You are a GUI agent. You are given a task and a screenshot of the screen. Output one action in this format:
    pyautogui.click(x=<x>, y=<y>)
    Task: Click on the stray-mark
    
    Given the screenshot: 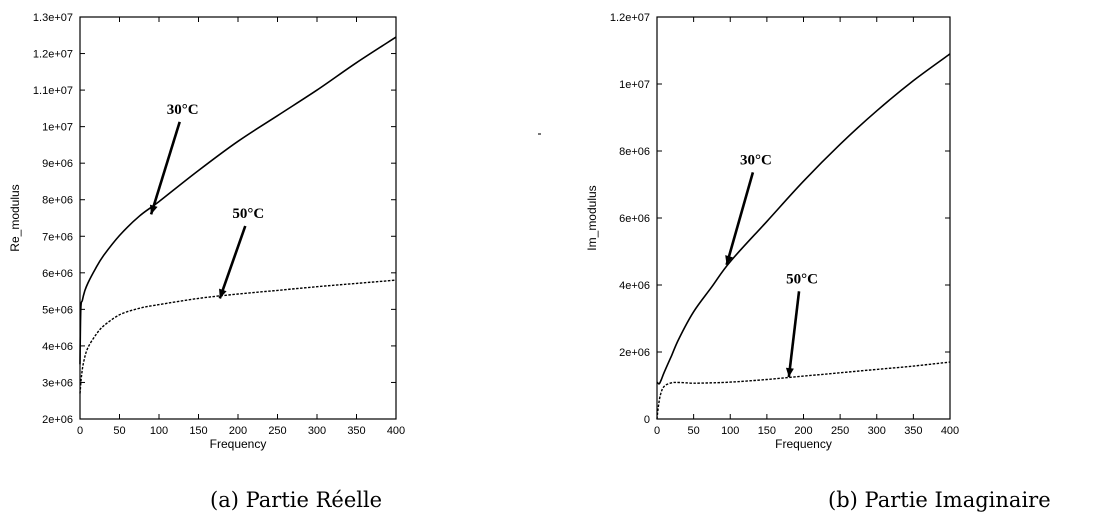 What is the action you would take?
    pyautogui.click(x=539, y=134)
    